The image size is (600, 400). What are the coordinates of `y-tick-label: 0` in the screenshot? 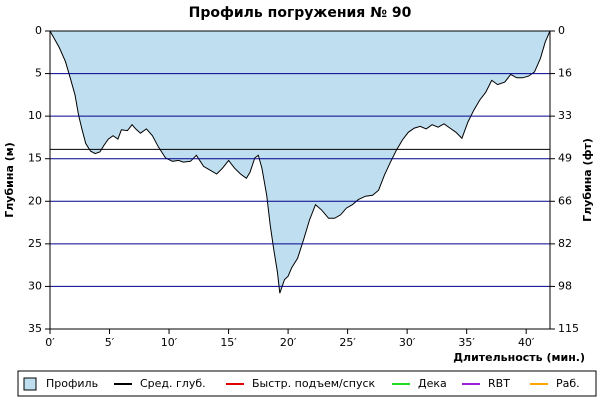 It's located at (38, 30).